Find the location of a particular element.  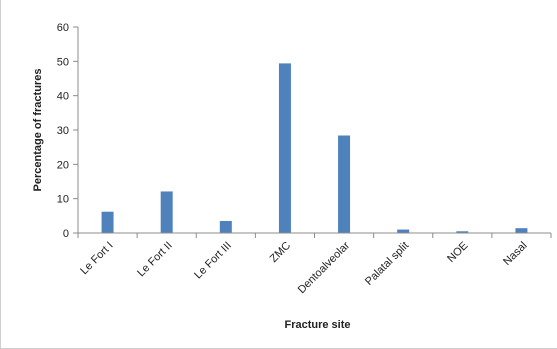

y-axis-title: Percentage of fractures is located at coordinates (38, 130).